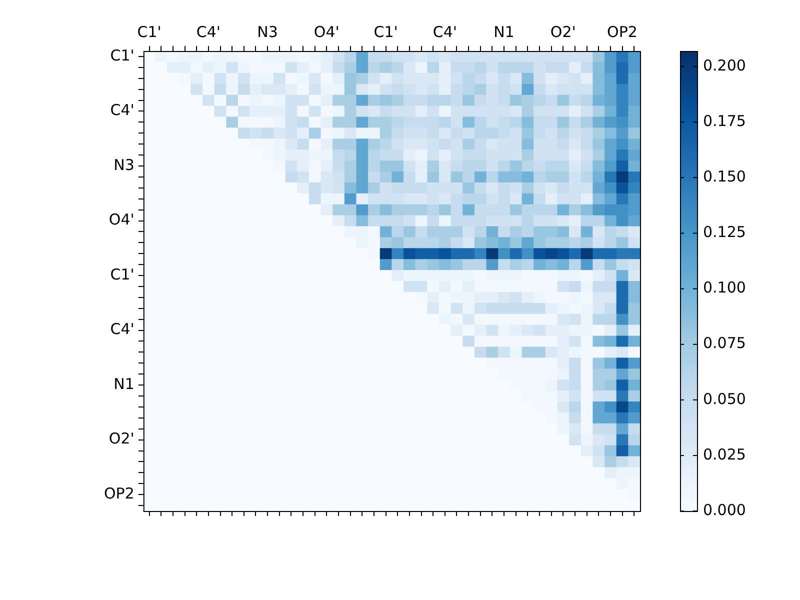 The width and height of the screenshot is (800, 600). What do you see at coordinates (724, 65) in the screenshot?
I see `color-bar-label: 0.200` at bounding box center [724, 65].